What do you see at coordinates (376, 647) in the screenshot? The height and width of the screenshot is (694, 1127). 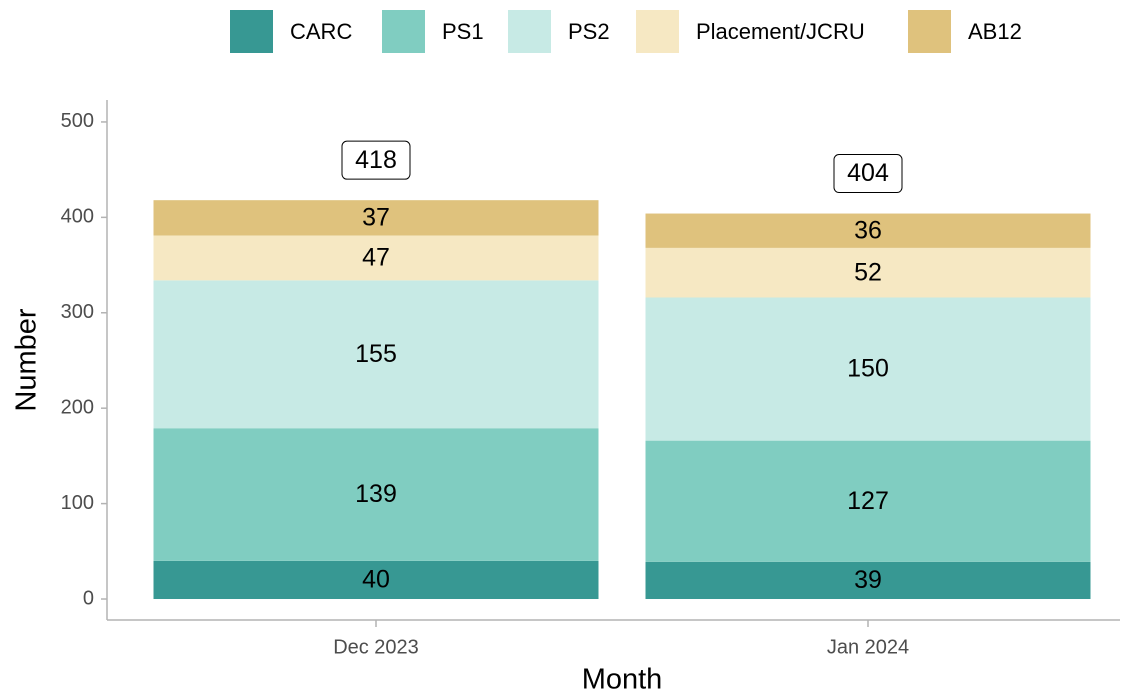 I see `x-tick-label: Dec 2023` at bounding box center [376, 647].